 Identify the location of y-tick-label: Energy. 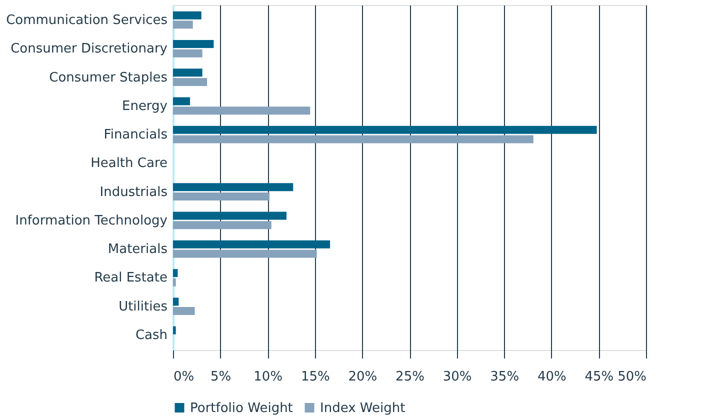
(145, 106).